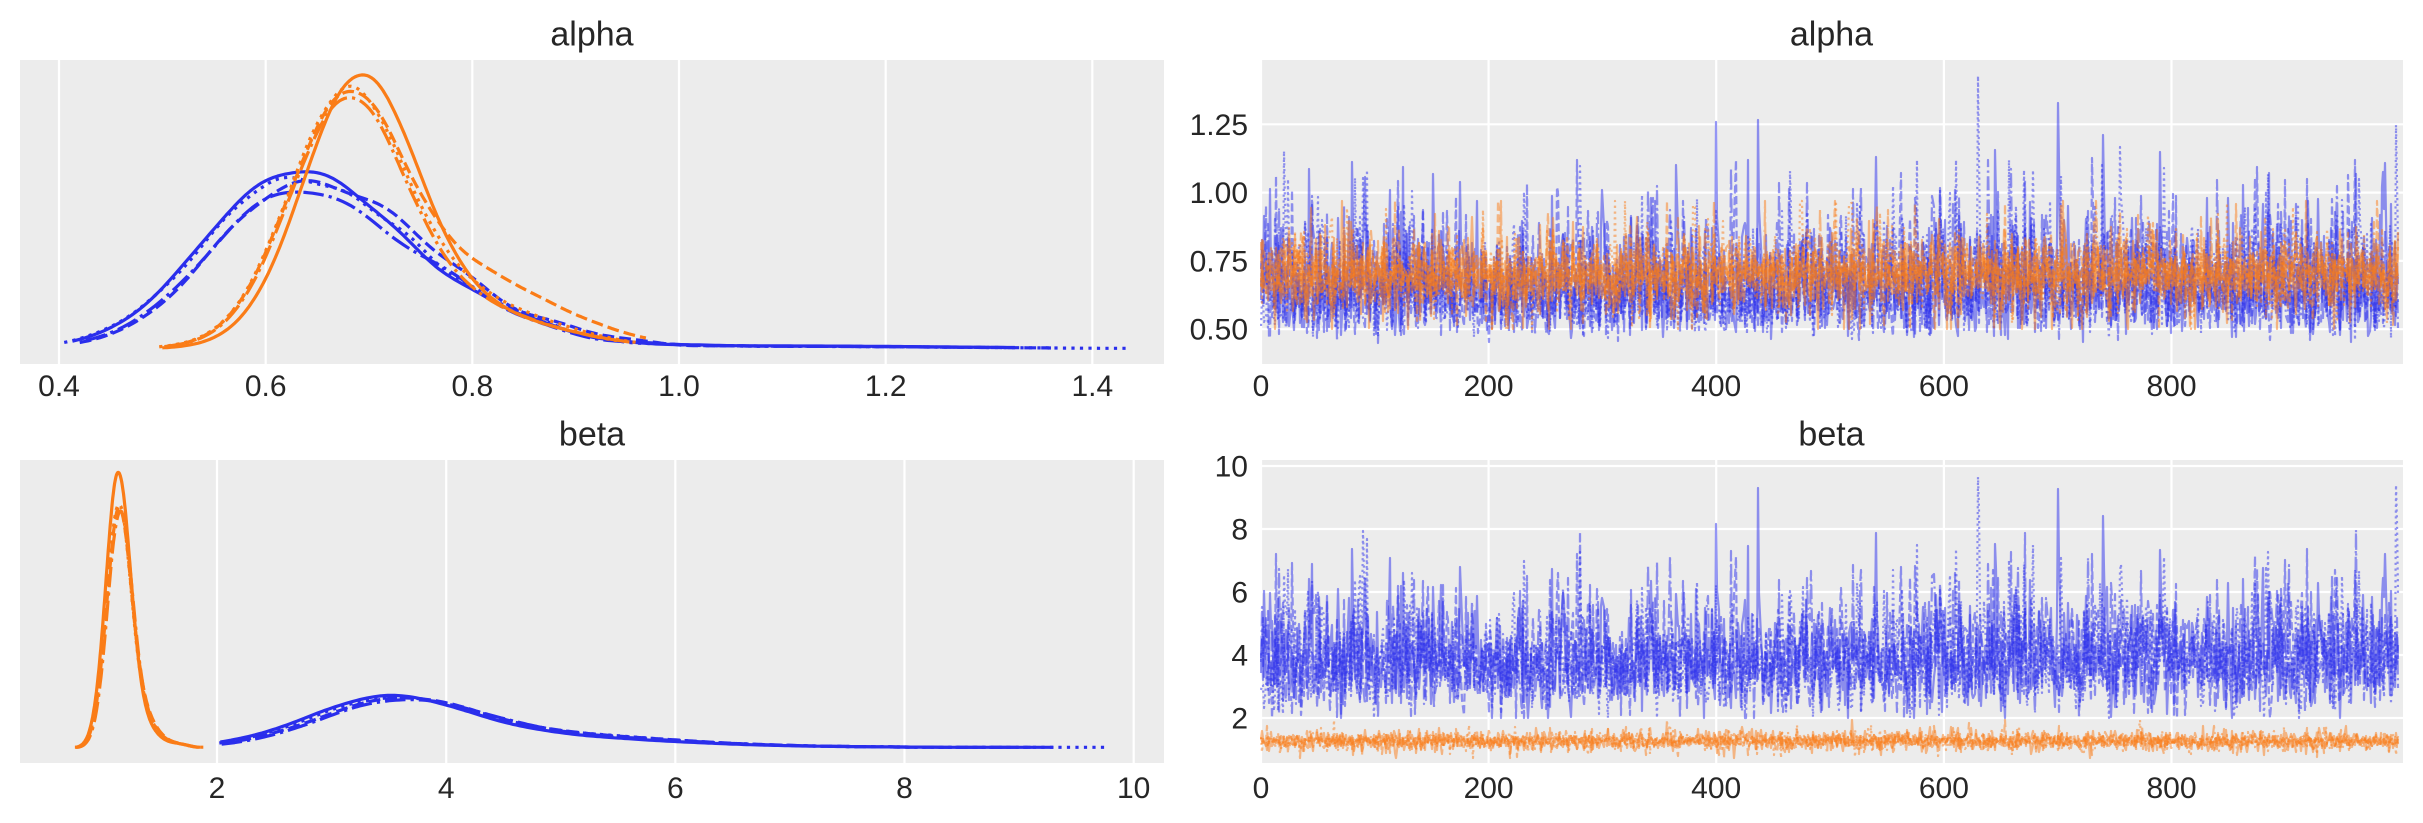 The height and width of the screenshot is (823, 2423). What do you see at coordinates (472, 386) in the screenshot?
I see `svg-text: 0.8` at bounding box center [472, 386].